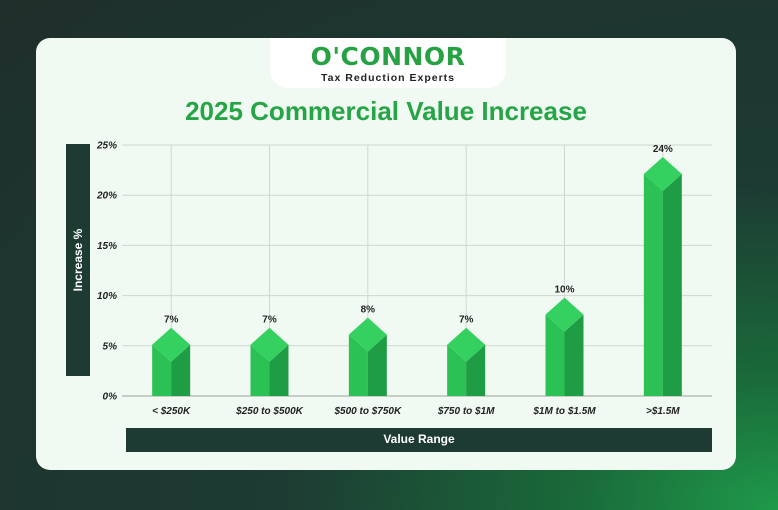 The width and height of the screenshot is (778, 510). Describe the element at coordinates (663, 149) in the screenshot. I see `bar-value-label: 24%` at that location.